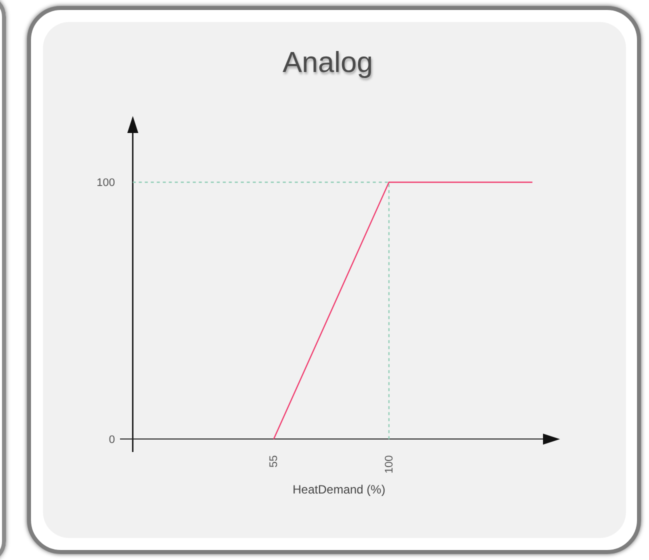 The height and width of the screenshot is (560, 649). What do you see at coordinates (274, 461) in the screenshot?
I see `x-tick-label: 55` at bounding box center [274, 461].